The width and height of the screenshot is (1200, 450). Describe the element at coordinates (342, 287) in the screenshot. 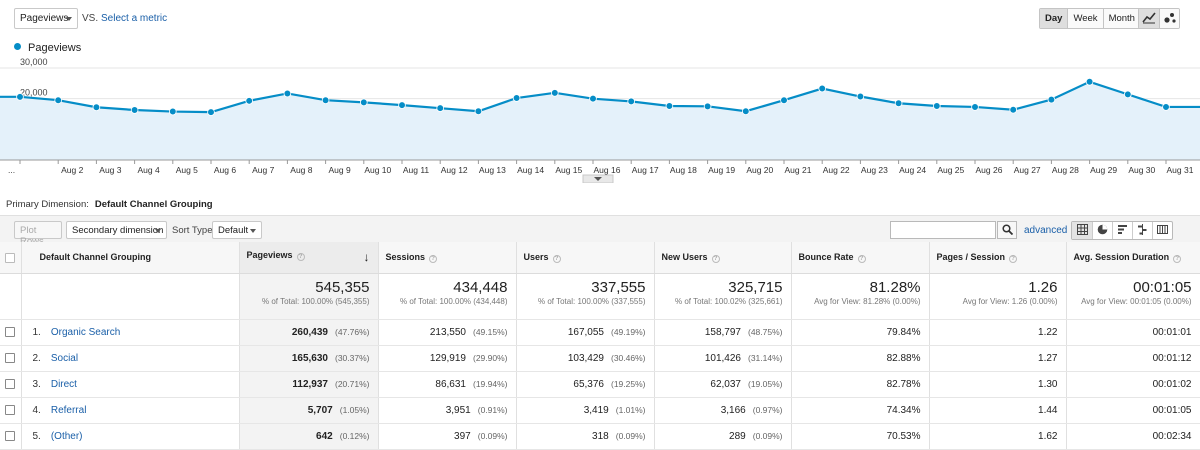

I see `total-value: 545,355` at that location.